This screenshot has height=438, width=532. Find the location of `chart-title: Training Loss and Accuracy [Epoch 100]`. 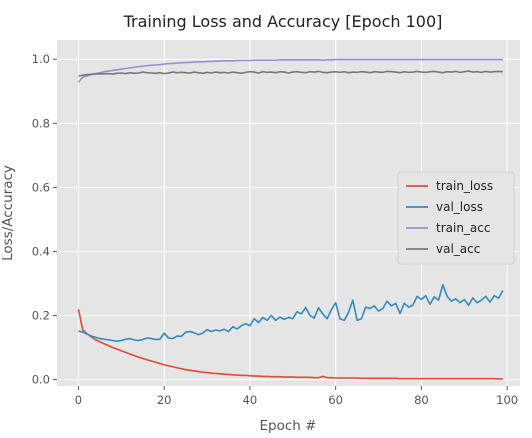

chart-title: Training Loss and Accuracy [Epoch 100] is located at coordinates (283, 21).